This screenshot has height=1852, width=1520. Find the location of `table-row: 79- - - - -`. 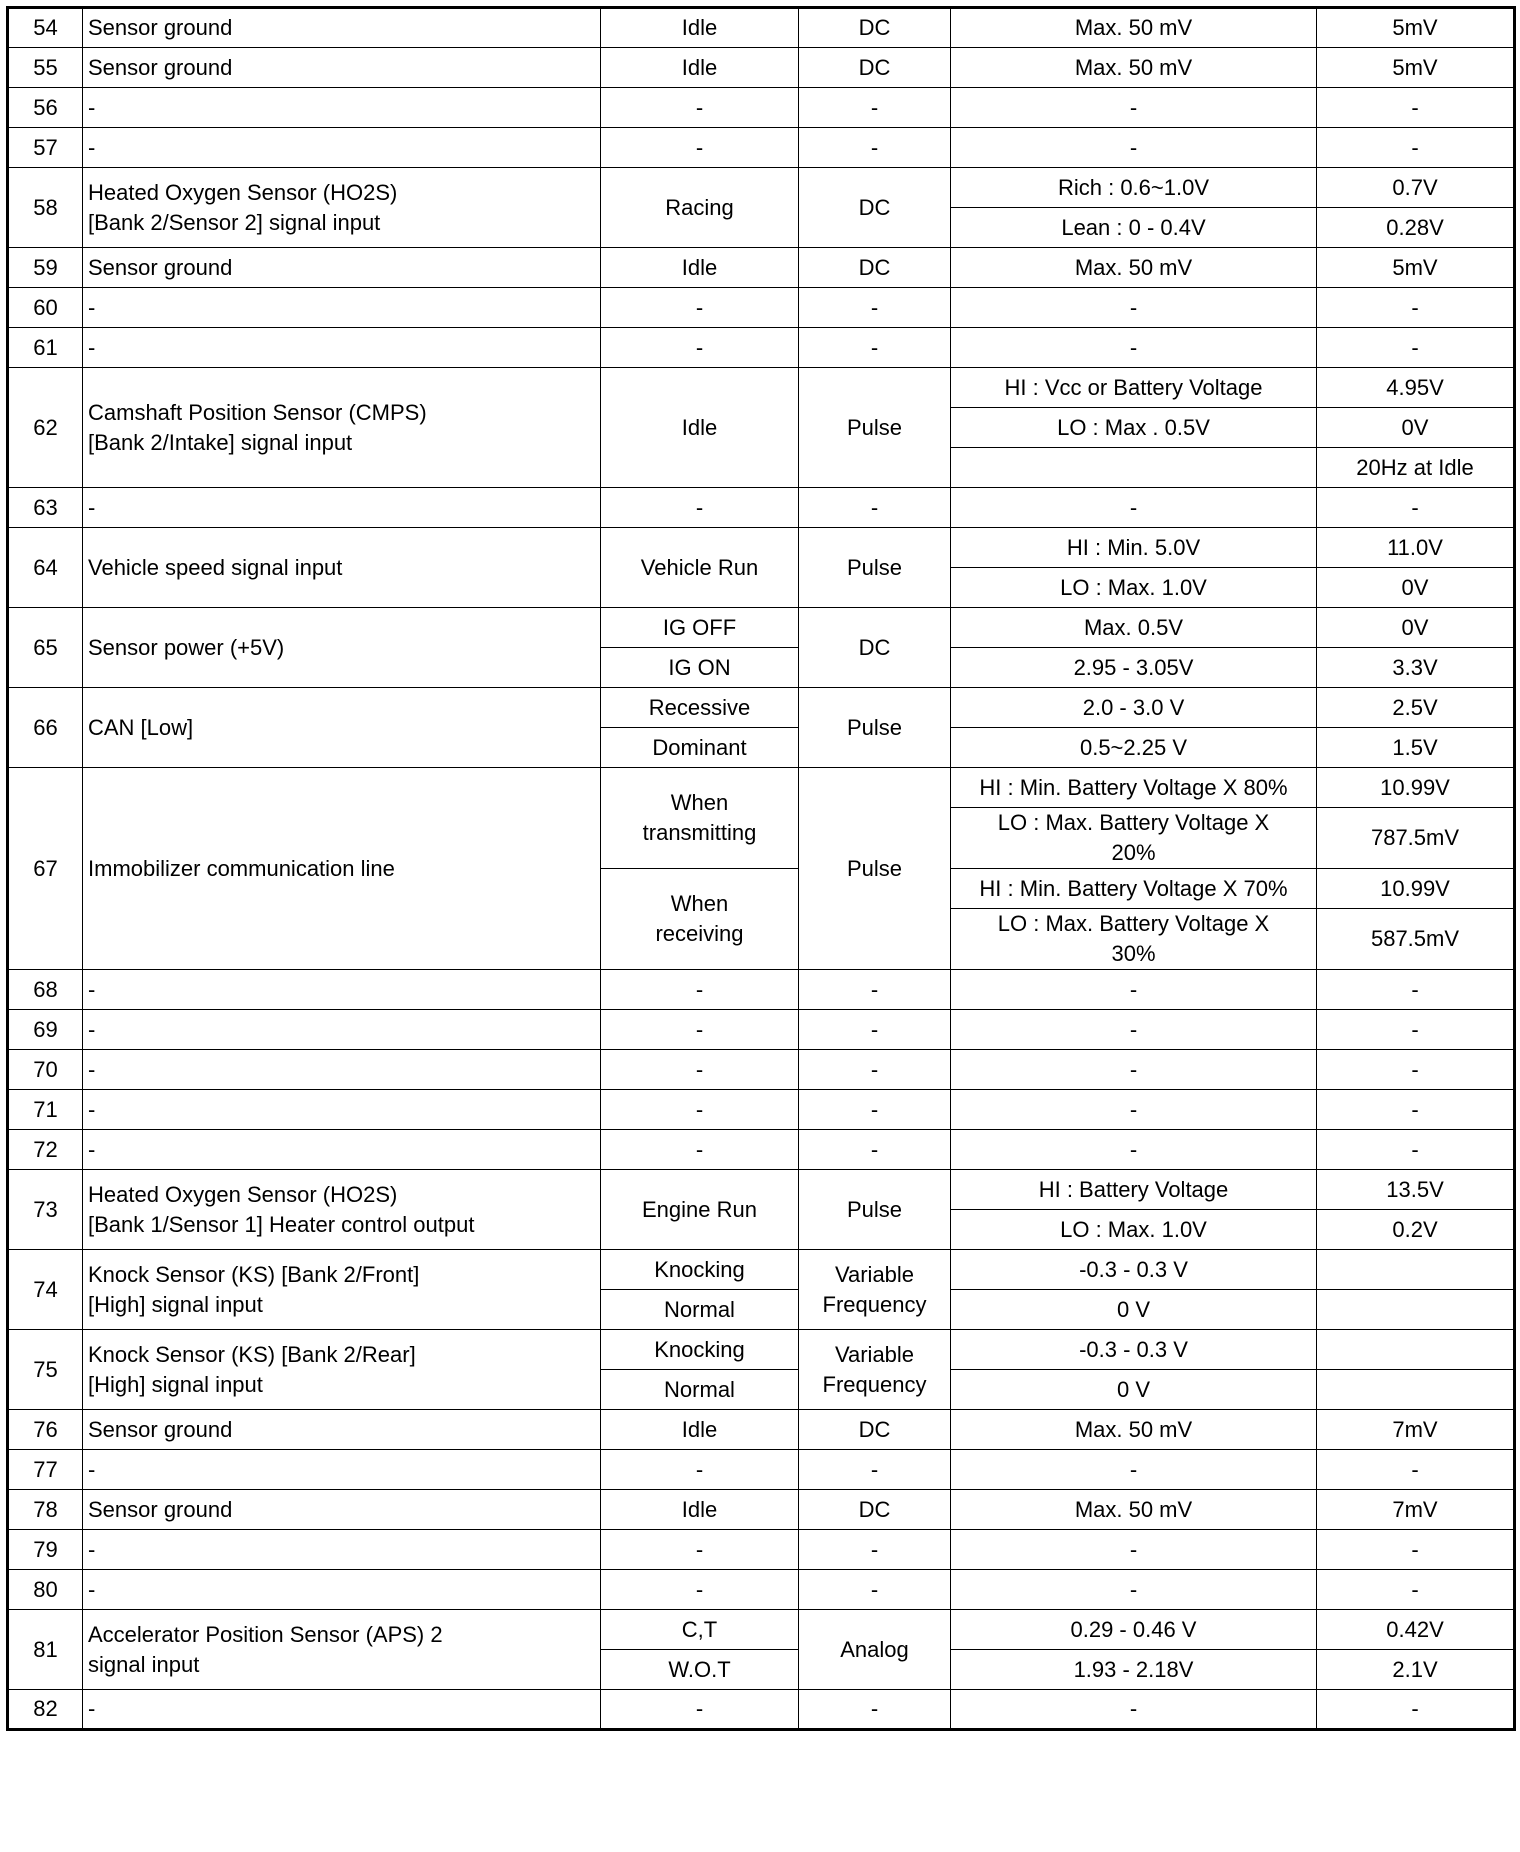

table-row: 79- - - - - is located at coordinates (761, 1549).